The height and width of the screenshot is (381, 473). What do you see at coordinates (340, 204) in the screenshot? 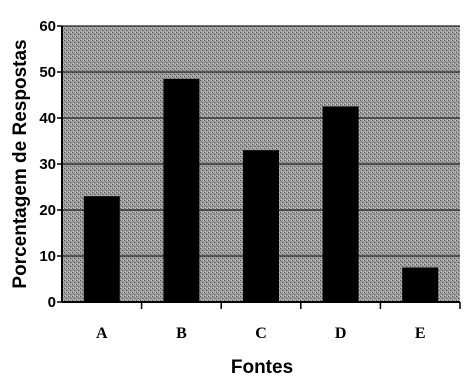
I see `bar-d` at bounding box center [340, 204].